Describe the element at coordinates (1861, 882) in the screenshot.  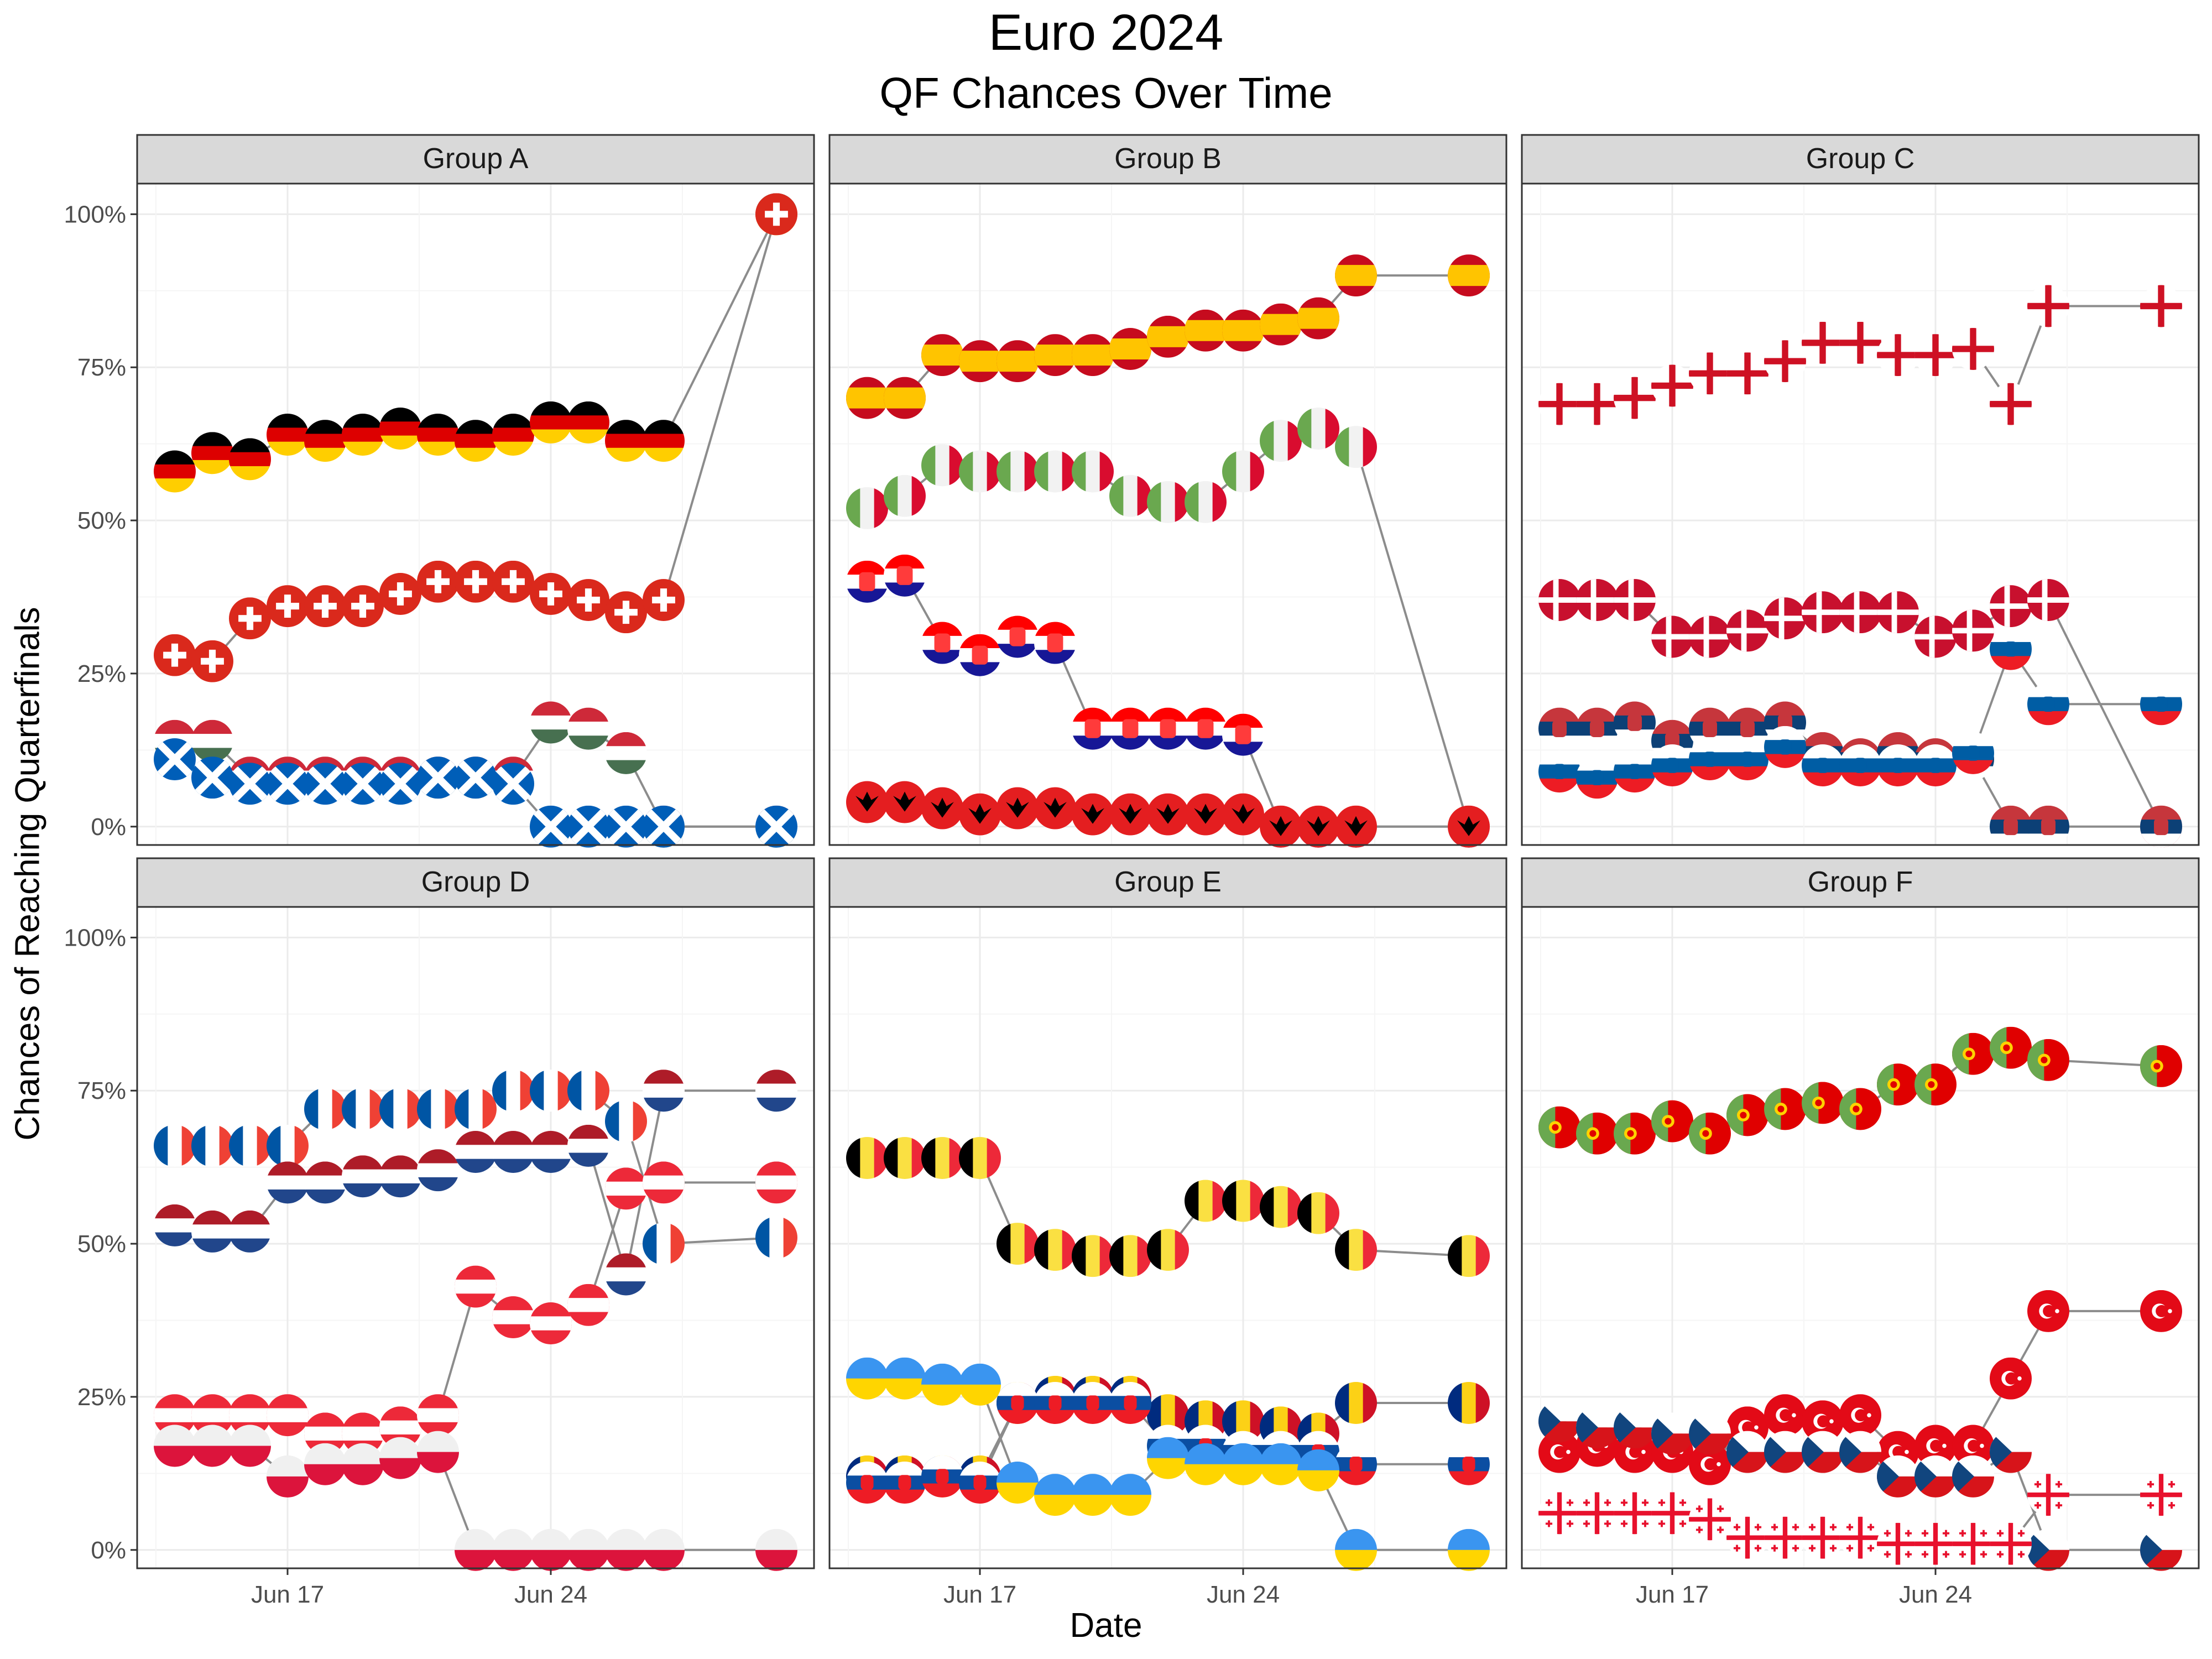
I see `facet-strip-label: Group F` at that location.